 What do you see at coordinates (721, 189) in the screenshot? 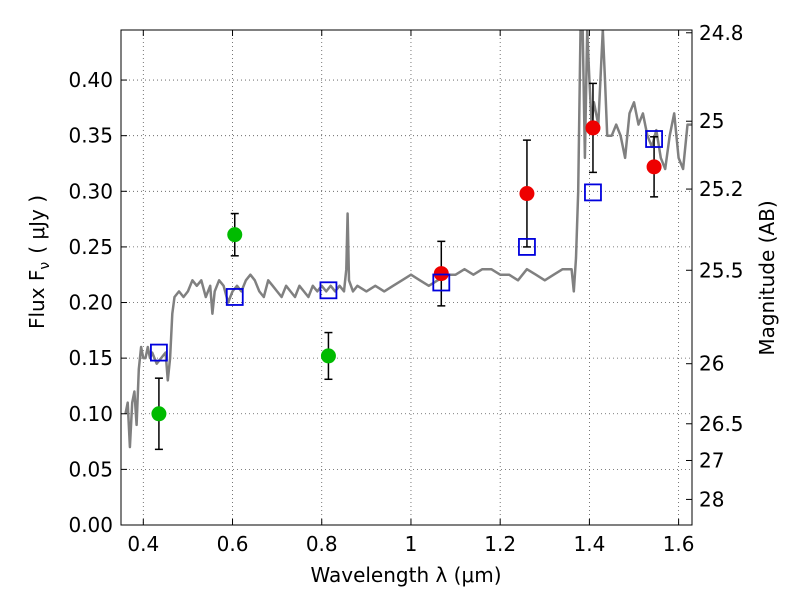
I see `y2-tick-label: 25.2` at bounding box center [721, 189].